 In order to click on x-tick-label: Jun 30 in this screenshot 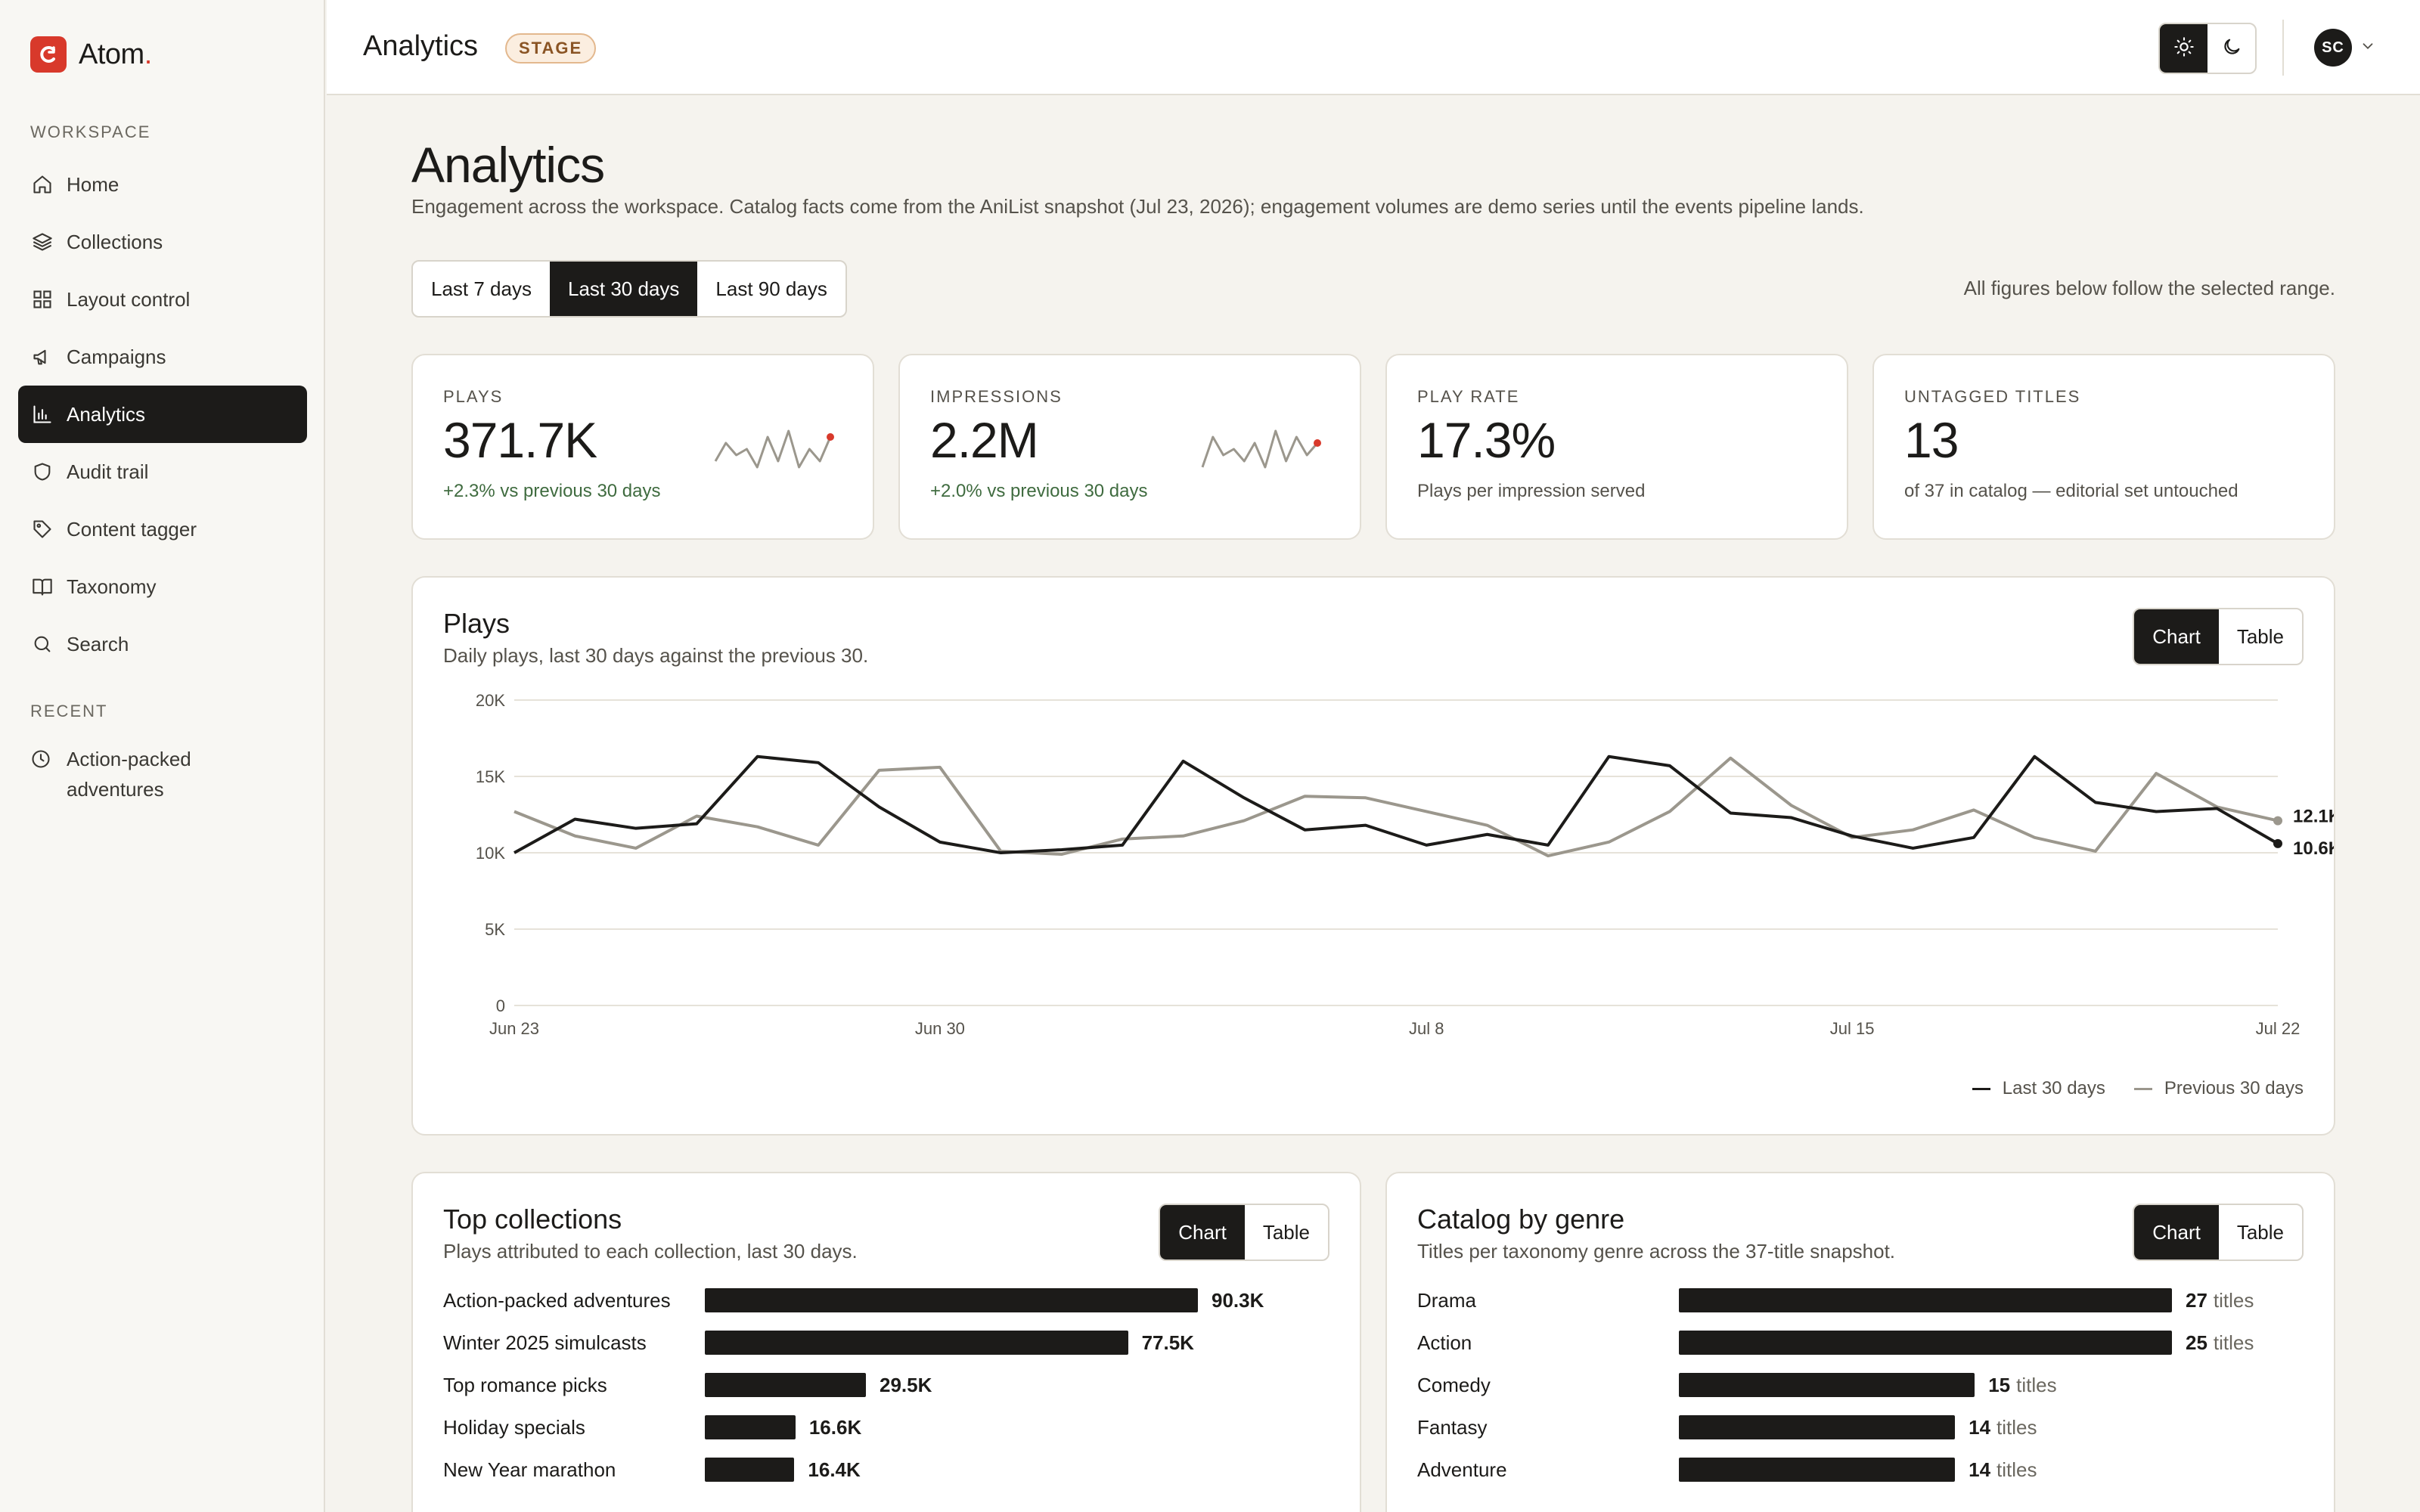, I will do `click(940, 1028)`.